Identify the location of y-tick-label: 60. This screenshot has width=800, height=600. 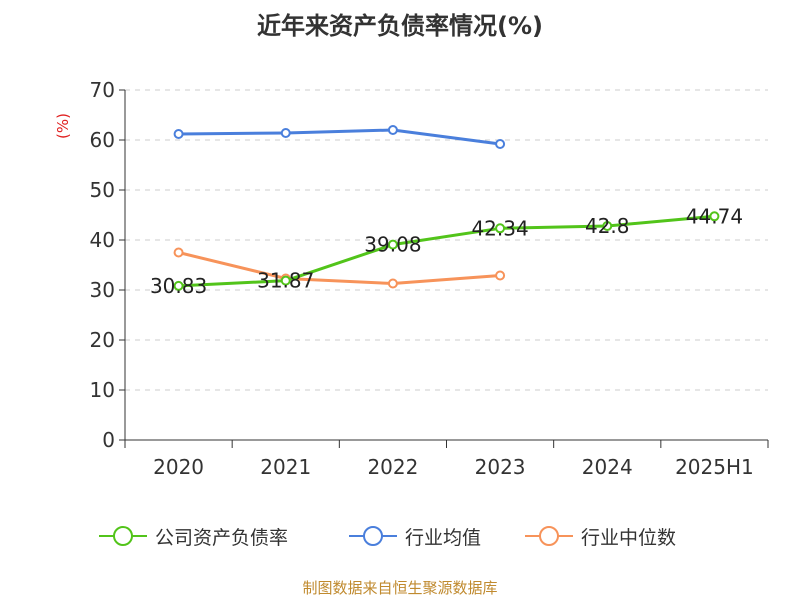
(102, 140).